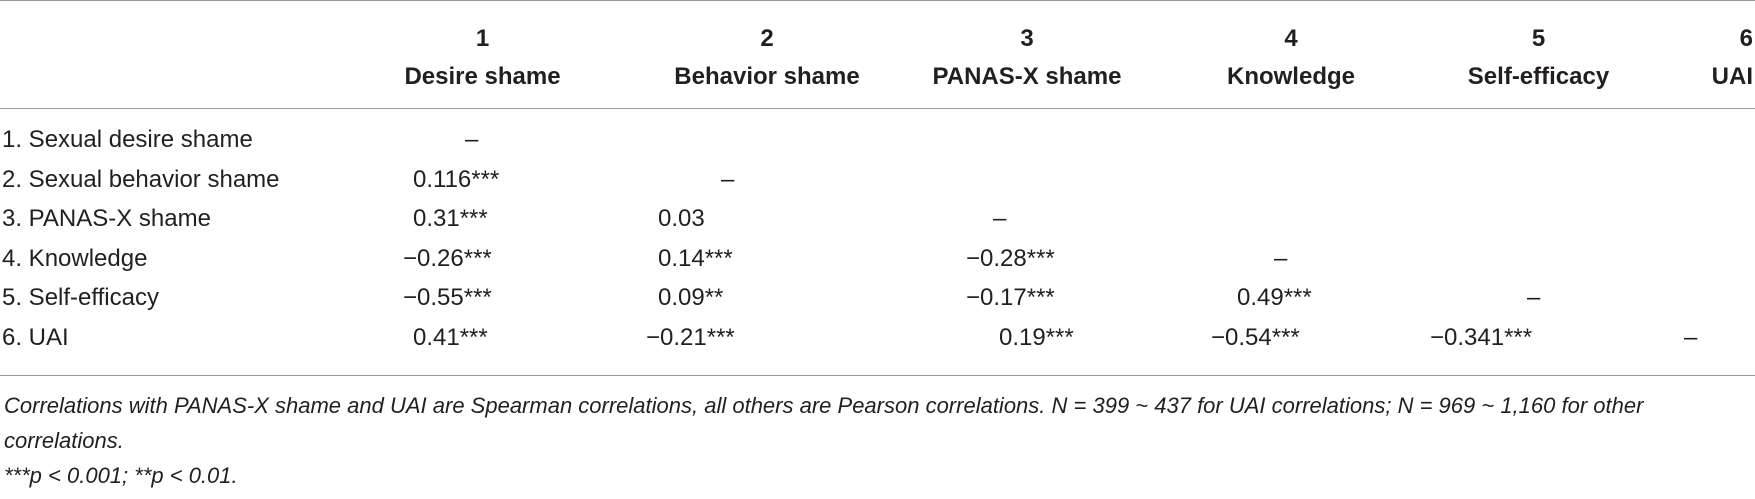 The image size is (1755, 499). I want to click on column-number: 6, so click(1746, 38).